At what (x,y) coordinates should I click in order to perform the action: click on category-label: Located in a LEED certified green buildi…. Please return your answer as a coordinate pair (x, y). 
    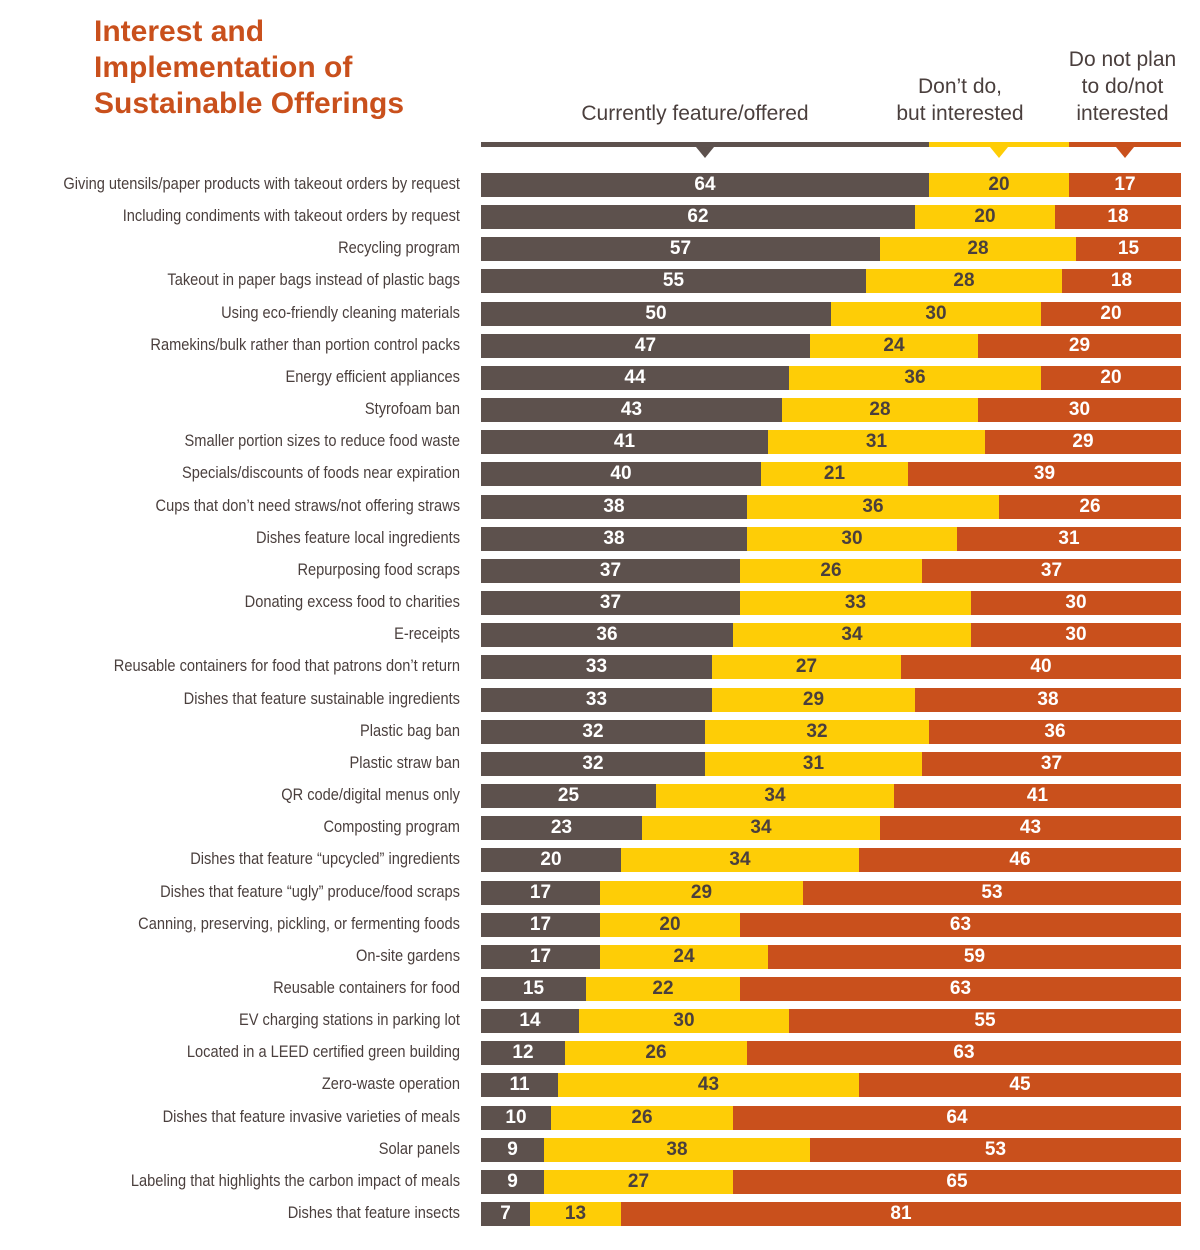
    Looking at the image, I should click on (323, 1052).